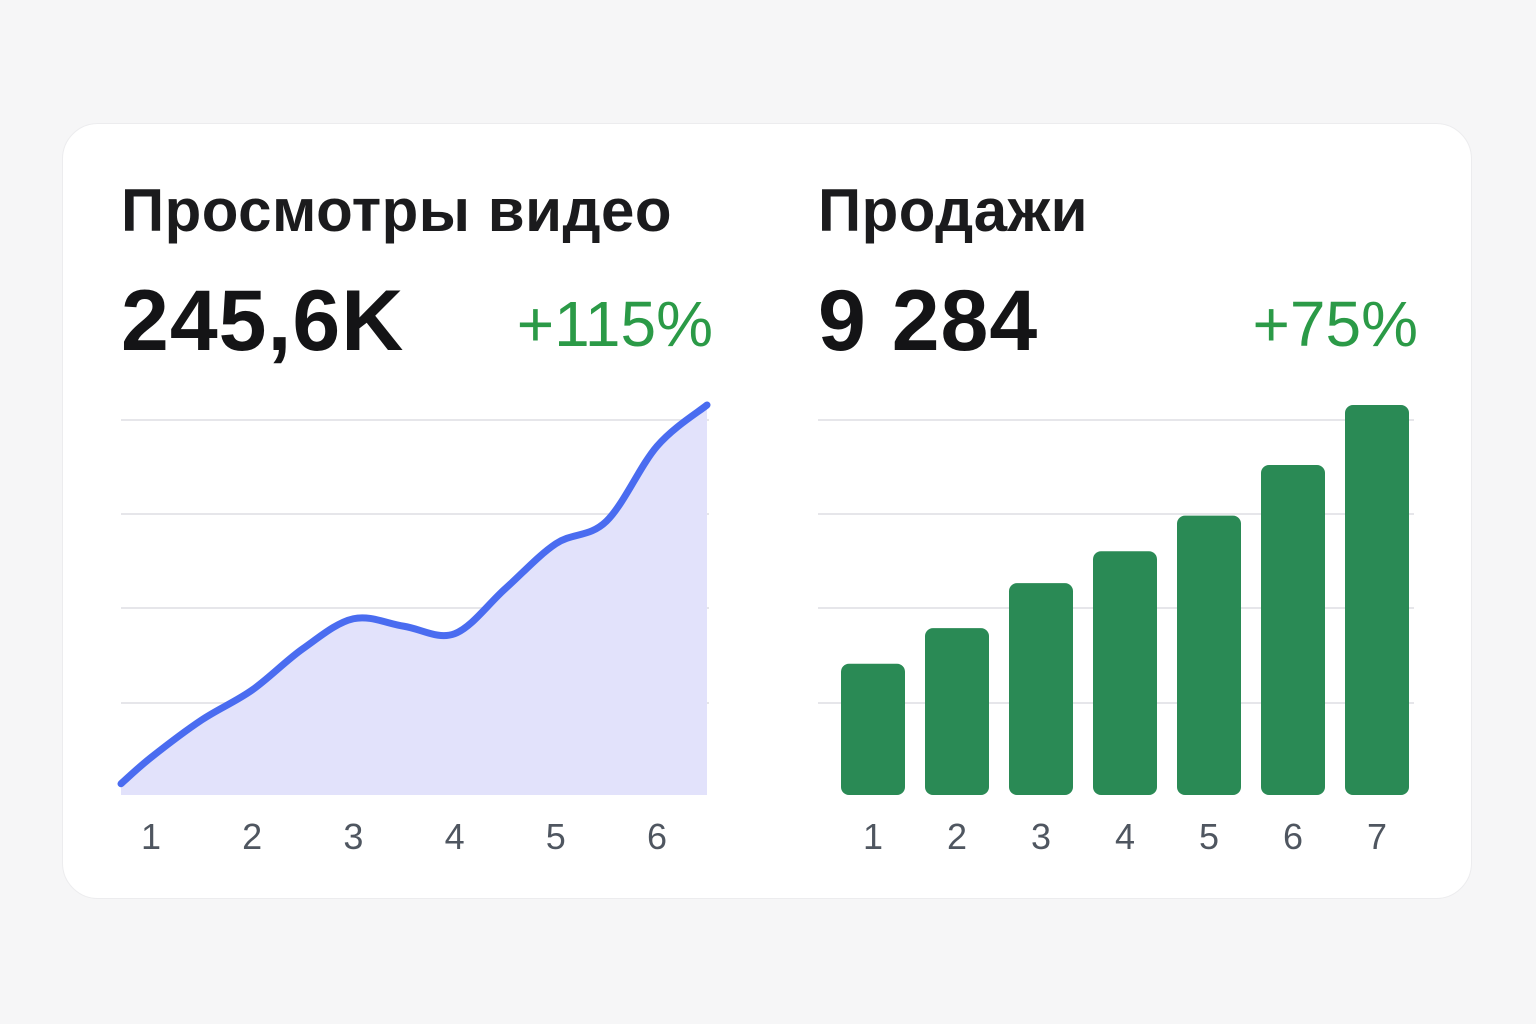 This screenshot has width=1536, height=1024. What do you see at coordinates (1377, 836) in the screenshot?
I see `x-tick-label: 7` at bounding box center [1377, 836].